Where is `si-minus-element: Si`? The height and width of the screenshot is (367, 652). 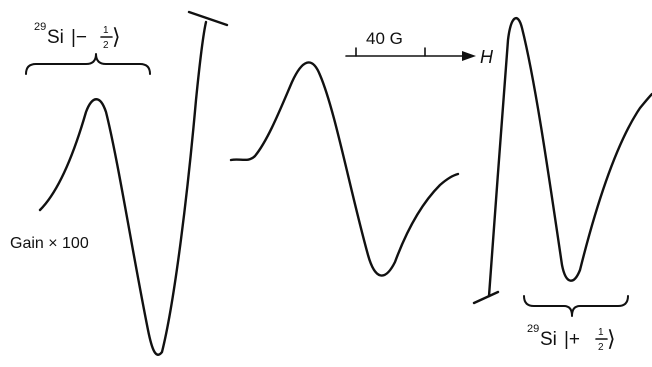
si-minus-element: Si is located at coordinates (55, 37).